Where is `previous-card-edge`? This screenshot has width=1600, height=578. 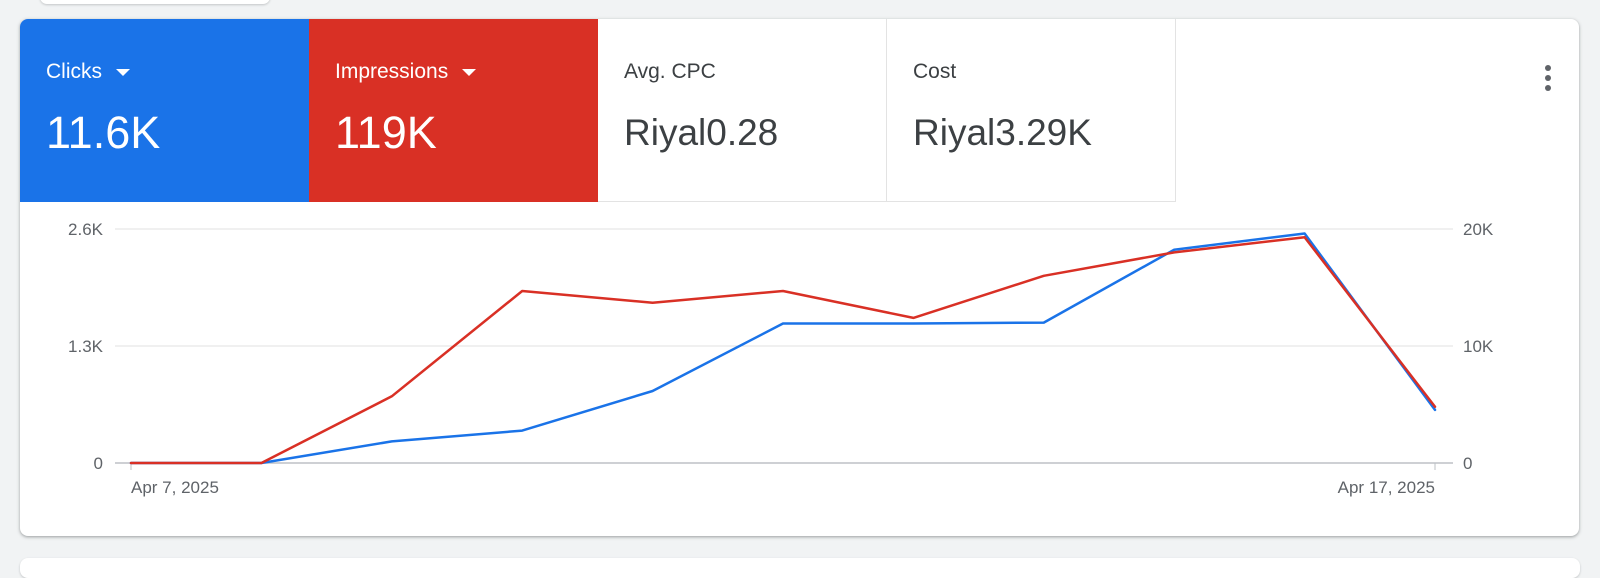
previous-card-edge is located at coordinates (155, 2).